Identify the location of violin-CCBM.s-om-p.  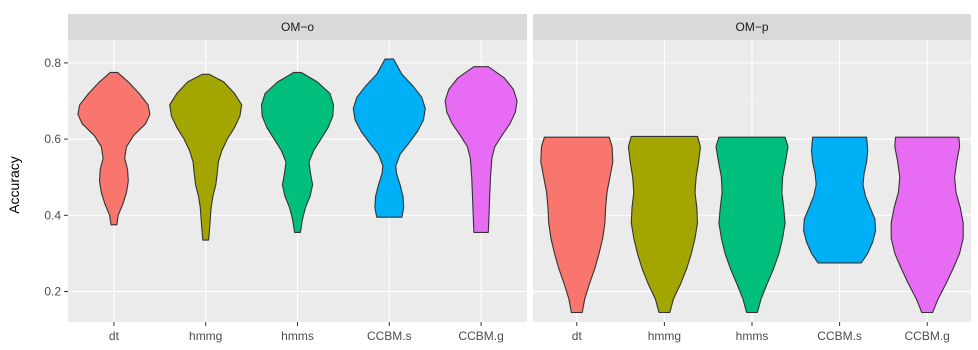
(840, 200).